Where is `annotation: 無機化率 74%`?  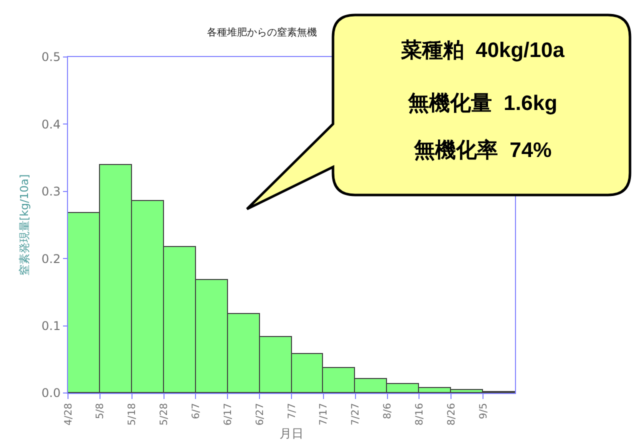 annotation: 無機化率 74% is located at coordinates (482, 150).